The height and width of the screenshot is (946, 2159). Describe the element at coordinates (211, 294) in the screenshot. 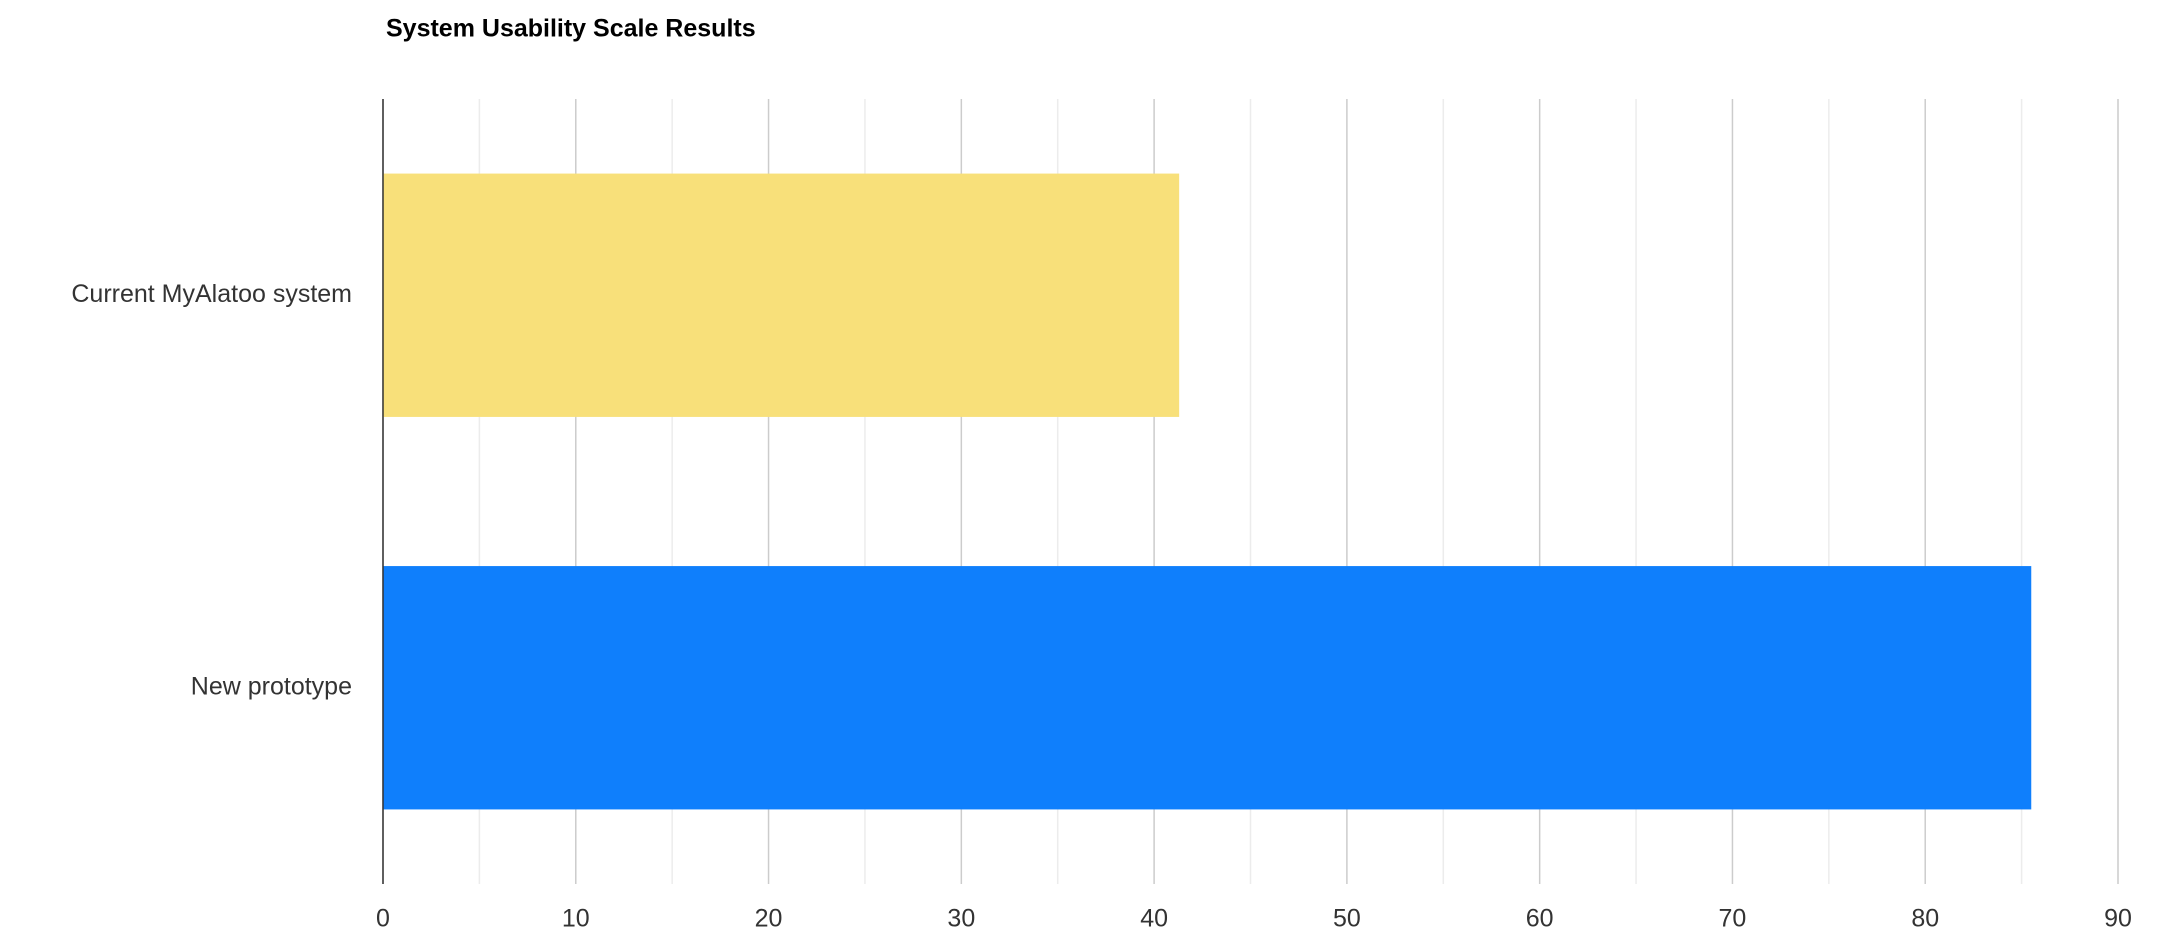

I see `y-tick-label: Current MyAlatoo system` at that location.